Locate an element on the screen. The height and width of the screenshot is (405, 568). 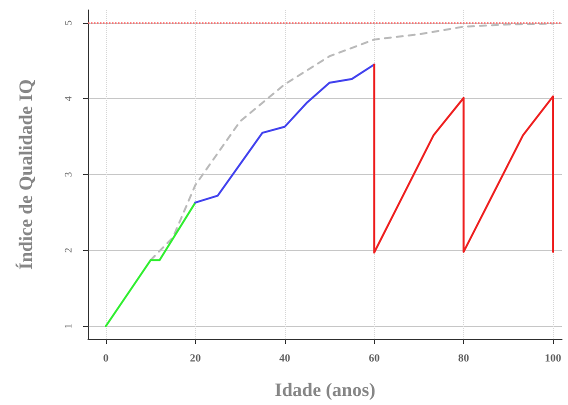
x-tick-label: 40 is located at coordinates (285, 358).